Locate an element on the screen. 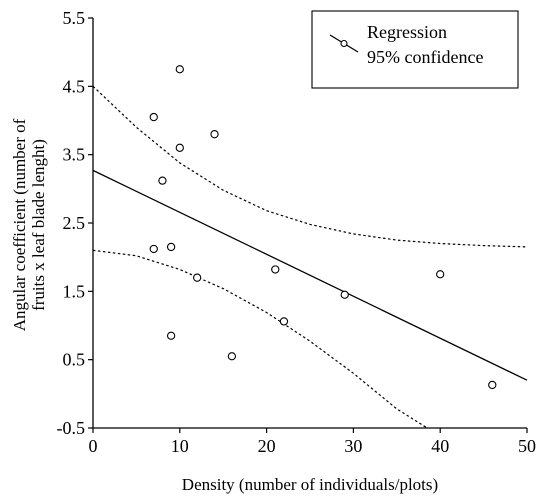 The image size is (541, 502). y-tick-label: 0.5 is located at coordinates (74, 360).